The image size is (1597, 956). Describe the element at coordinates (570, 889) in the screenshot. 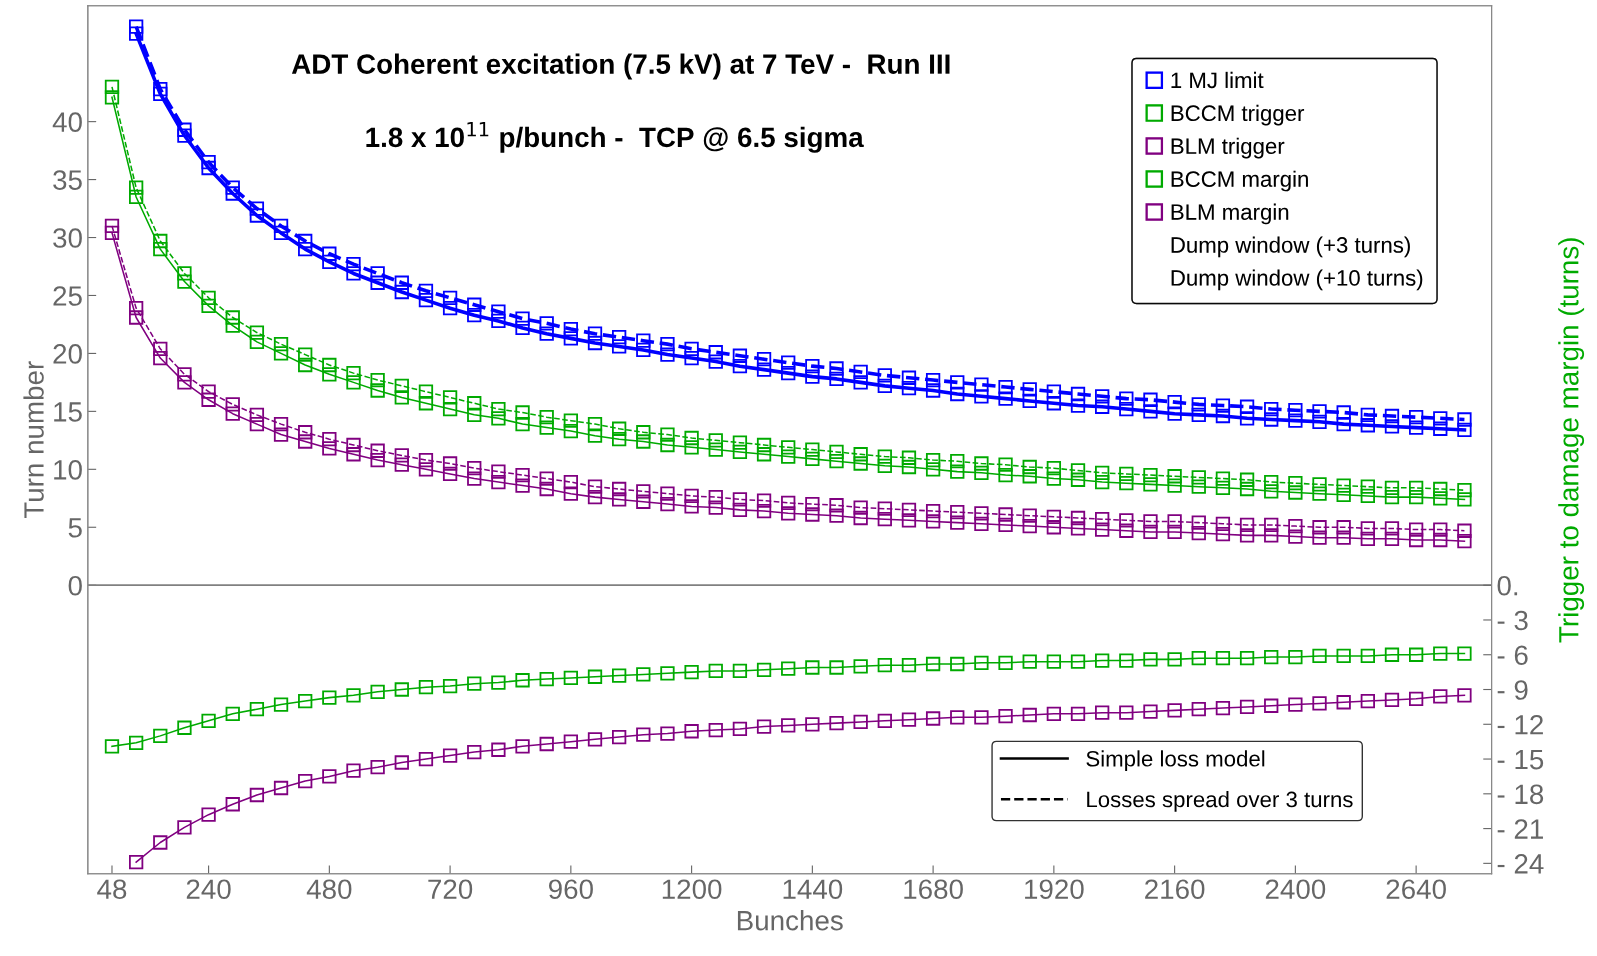

I see `x-tick-label: 960` at that location.